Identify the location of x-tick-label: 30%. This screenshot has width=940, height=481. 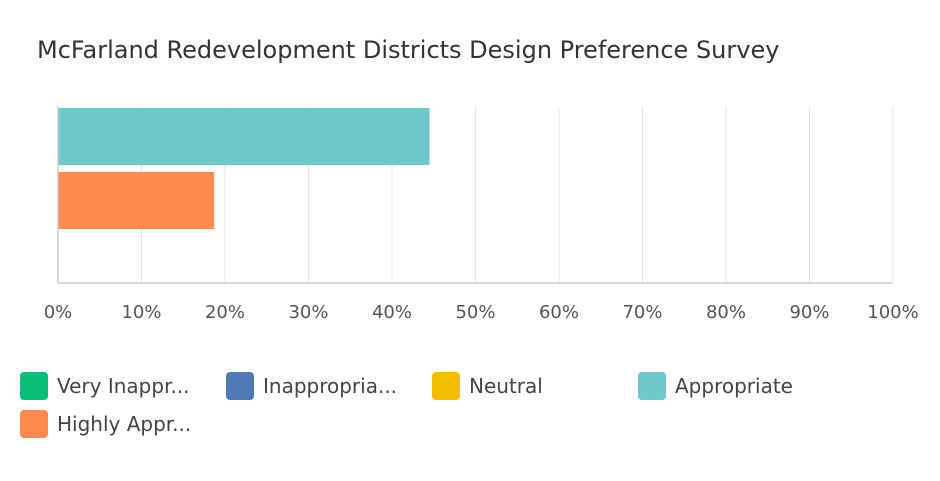
(308, 312).